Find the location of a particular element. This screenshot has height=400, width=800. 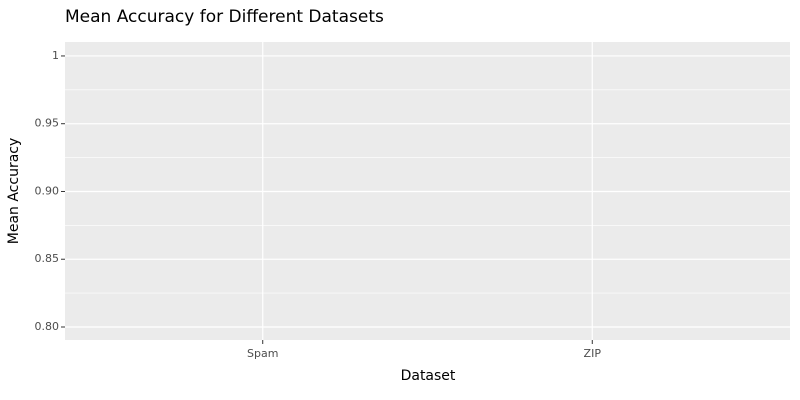

y-tick-label: 0.80 is located at coordinates (47, 326).